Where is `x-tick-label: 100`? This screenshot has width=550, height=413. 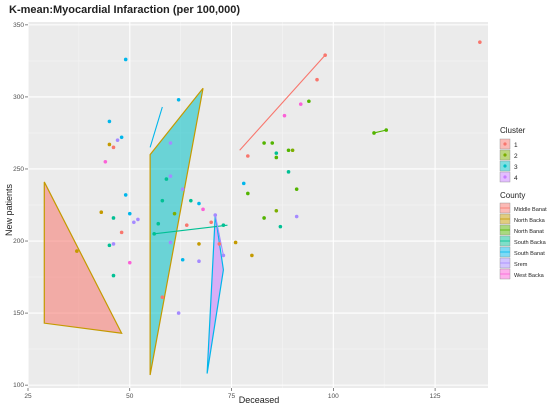
x-tick-label: 100 is located at coordinates (333, 396).